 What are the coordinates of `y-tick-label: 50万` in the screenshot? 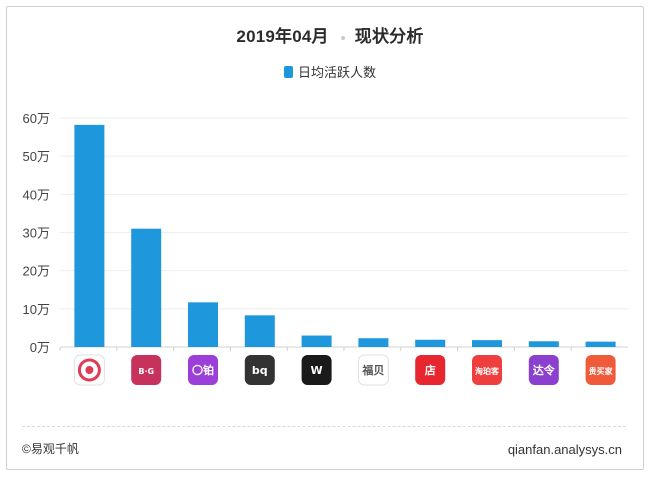 It's located at (36, 156).